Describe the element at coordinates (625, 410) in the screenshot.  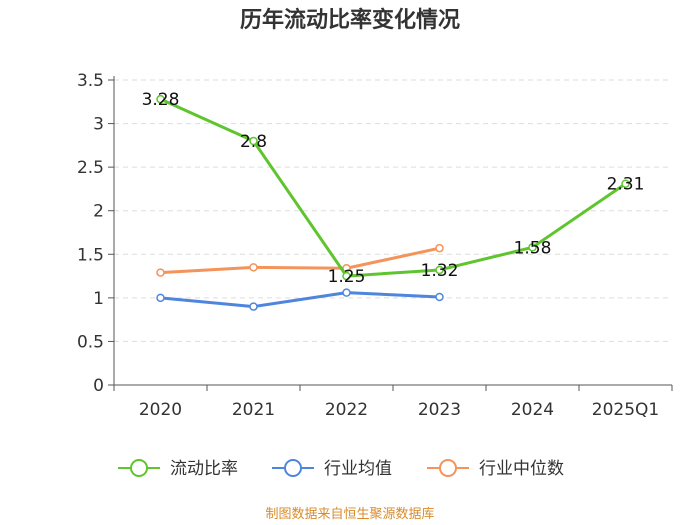
I see `x-tick-label: 2025Q1` at that location.